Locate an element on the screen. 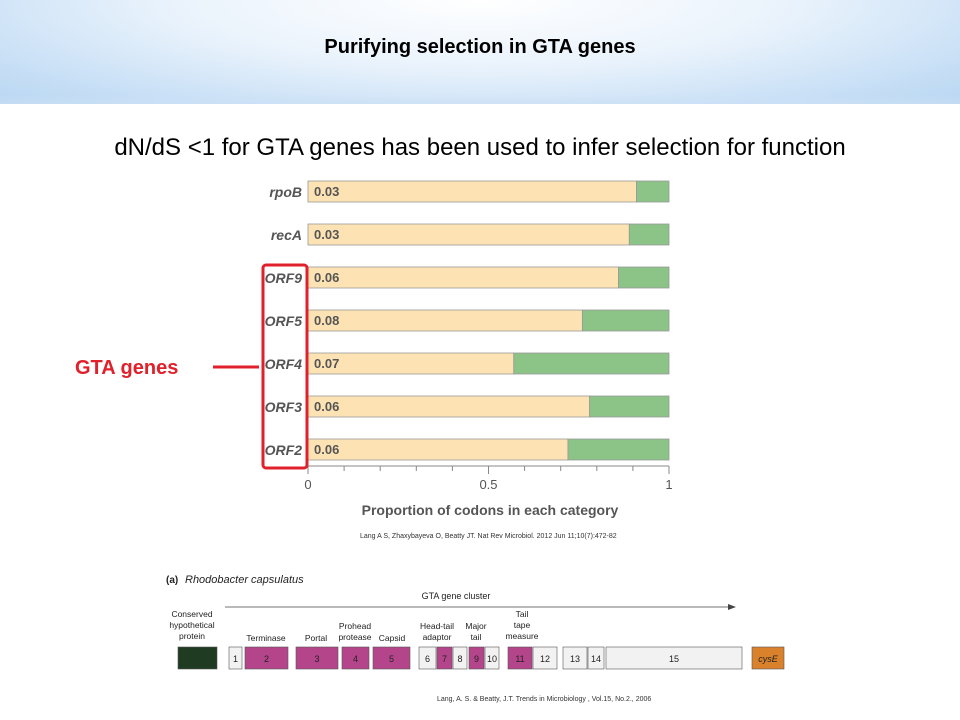  bar-ORF5-secondary is located at coordinates (625, 320).